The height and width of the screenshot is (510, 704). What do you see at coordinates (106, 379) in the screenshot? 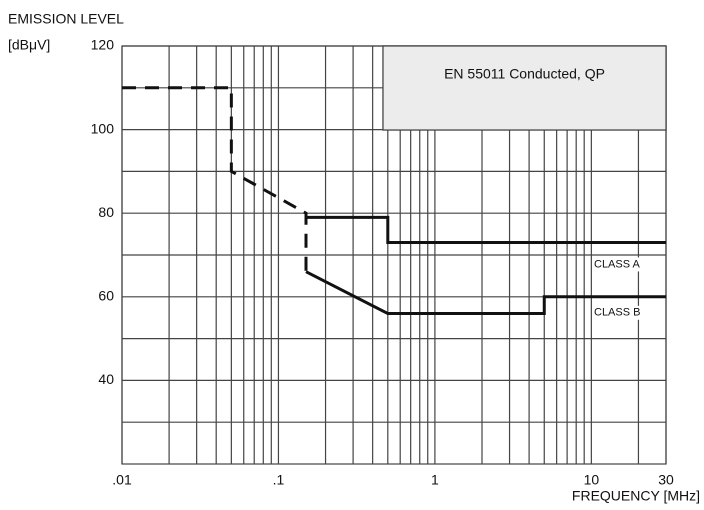
I see `y-tick-label: 40` at bounding box center [106, 379].